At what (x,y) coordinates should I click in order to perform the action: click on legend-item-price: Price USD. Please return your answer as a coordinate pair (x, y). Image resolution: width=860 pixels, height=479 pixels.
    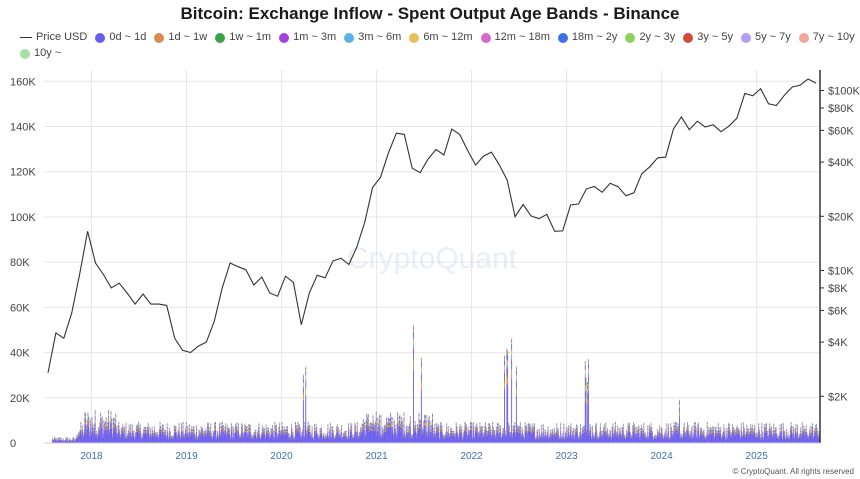
    Looking at the image, I should click on (53, 37).